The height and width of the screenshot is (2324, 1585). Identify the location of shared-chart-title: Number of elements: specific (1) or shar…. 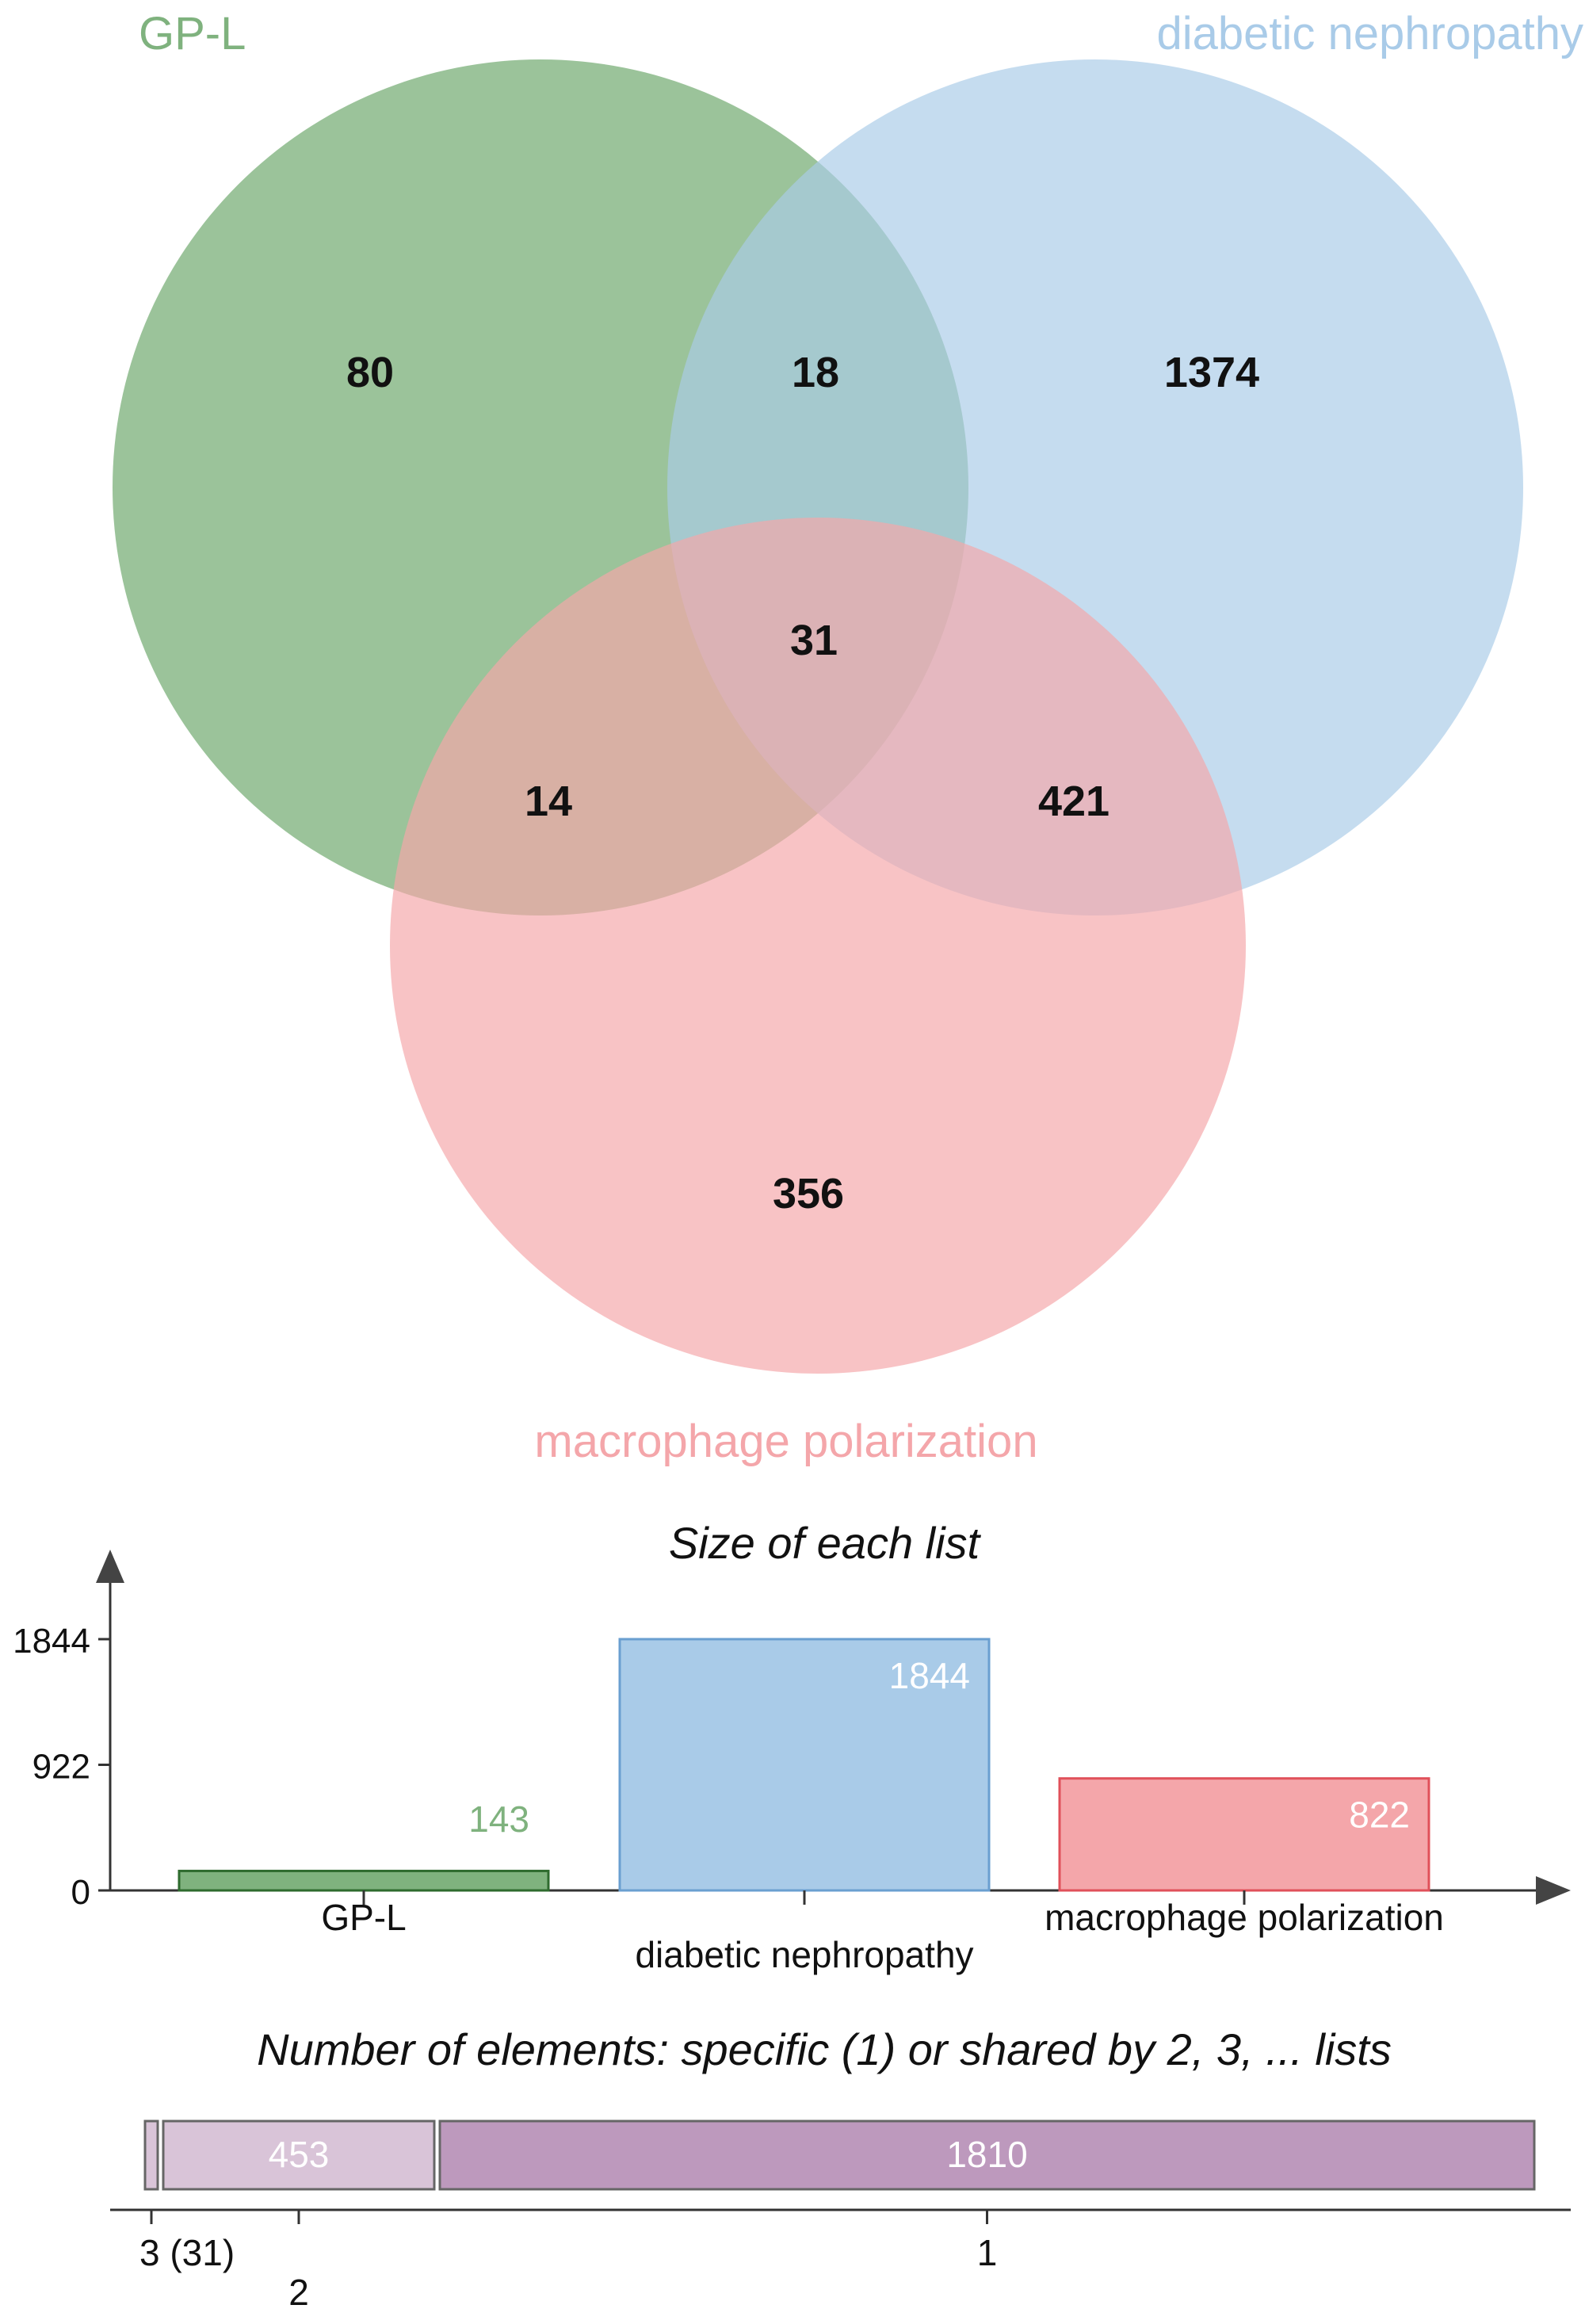
(824, 2049).